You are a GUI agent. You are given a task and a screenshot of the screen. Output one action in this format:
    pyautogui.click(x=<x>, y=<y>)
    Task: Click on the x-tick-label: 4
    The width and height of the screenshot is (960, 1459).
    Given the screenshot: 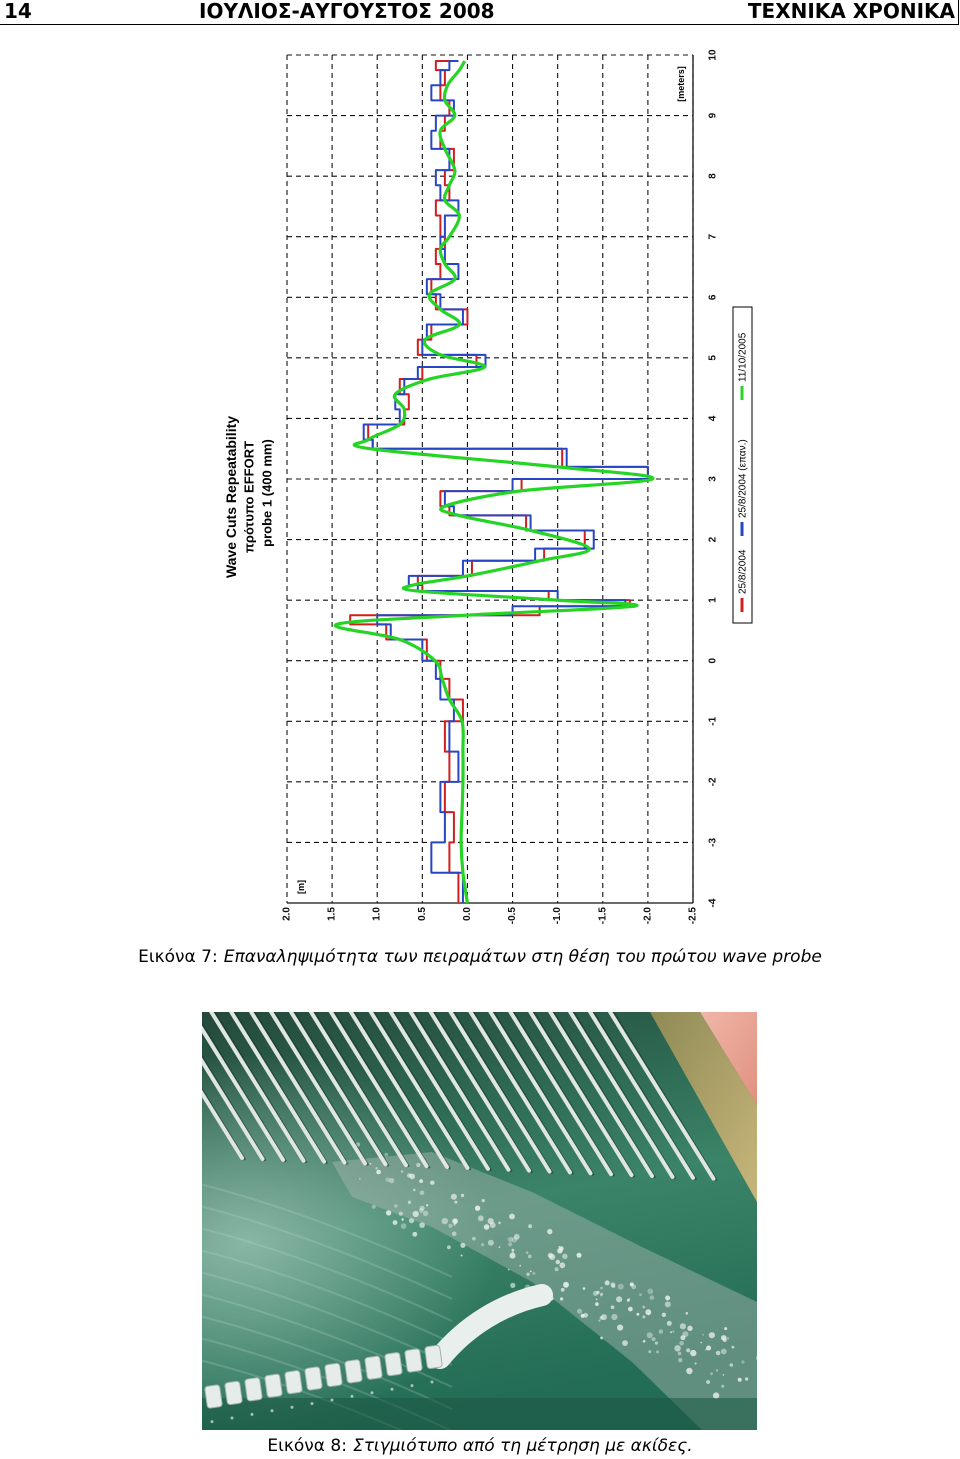 What is the action you would take?
    pyautogui.click(x=713, y=418)
    